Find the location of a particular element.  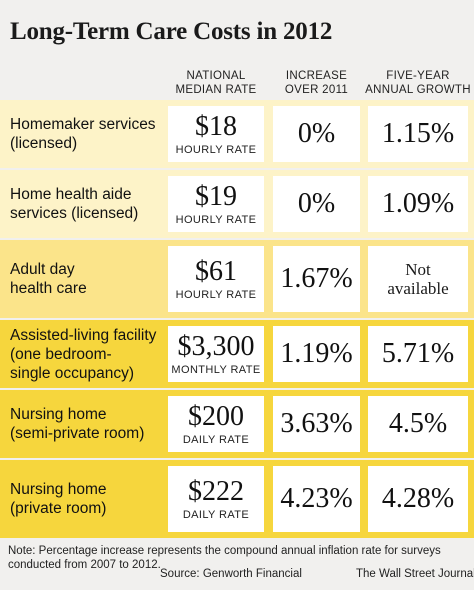

rate-value: $222 is located at coordinates (216, 491).